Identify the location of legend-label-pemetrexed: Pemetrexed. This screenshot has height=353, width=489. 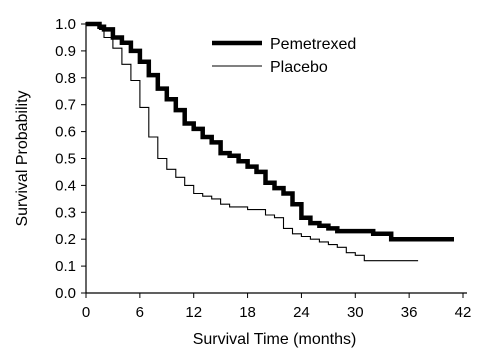
(313, 44).